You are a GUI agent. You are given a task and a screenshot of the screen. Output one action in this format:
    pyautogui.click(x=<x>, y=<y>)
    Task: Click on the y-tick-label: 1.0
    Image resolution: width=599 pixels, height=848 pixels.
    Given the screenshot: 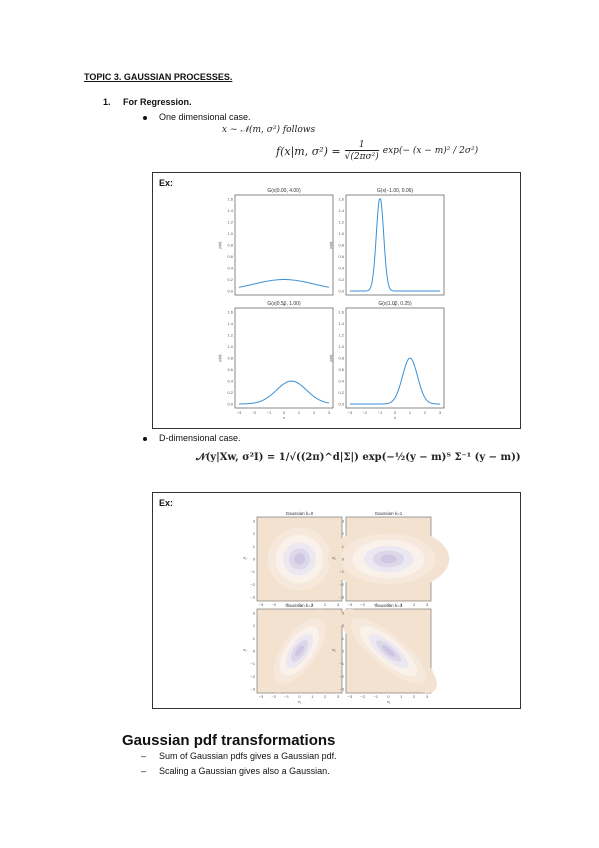 What is the action you would take?
    pyautogui.click(x=341, y=346)
    